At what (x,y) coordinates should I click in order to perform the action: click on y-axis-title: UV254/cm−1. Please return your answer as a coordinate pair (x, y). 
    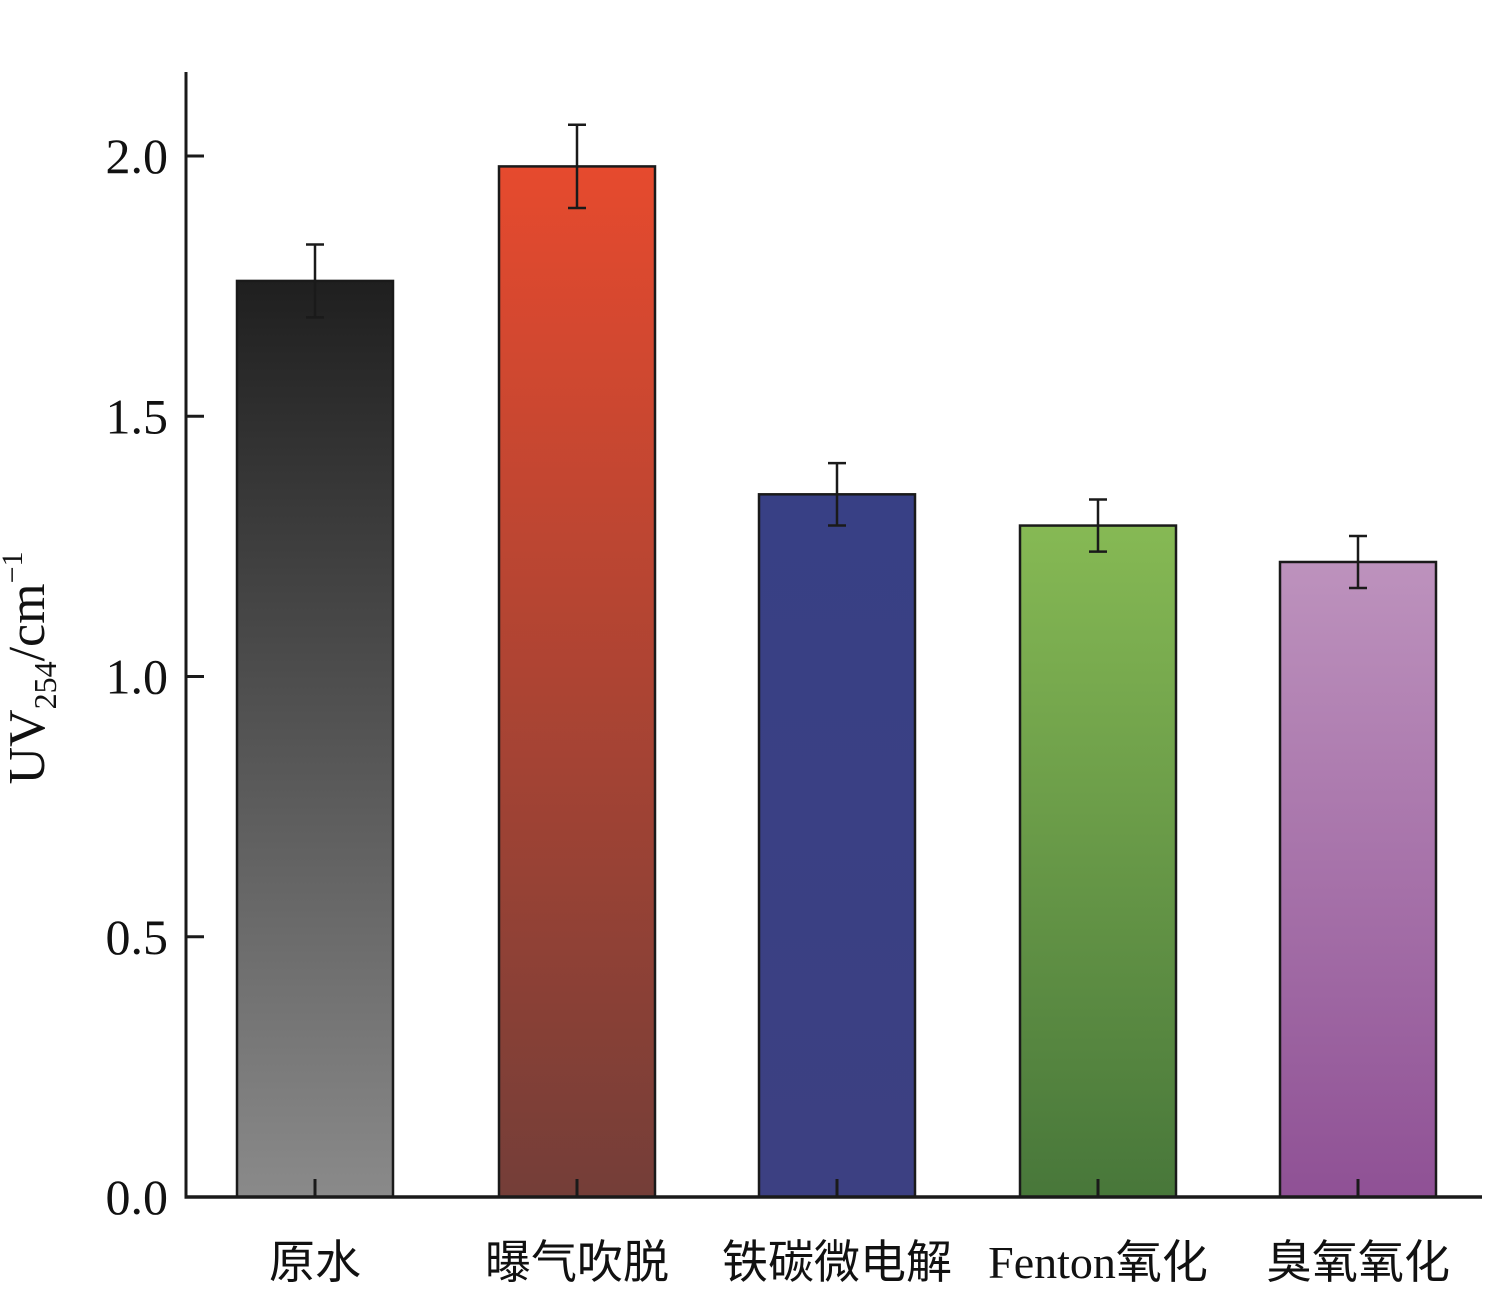
    Looking at the image, I should click on (31, 667).